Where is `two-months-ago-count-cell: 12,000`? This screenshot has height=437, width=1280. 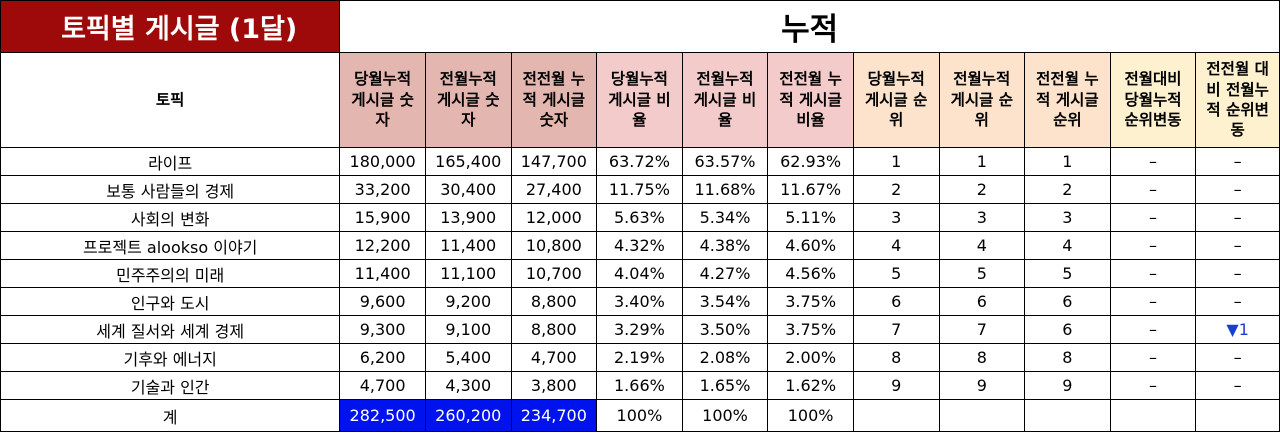
two-months-ago-count-cell: 12,000 is located at coordinates (554, 217).